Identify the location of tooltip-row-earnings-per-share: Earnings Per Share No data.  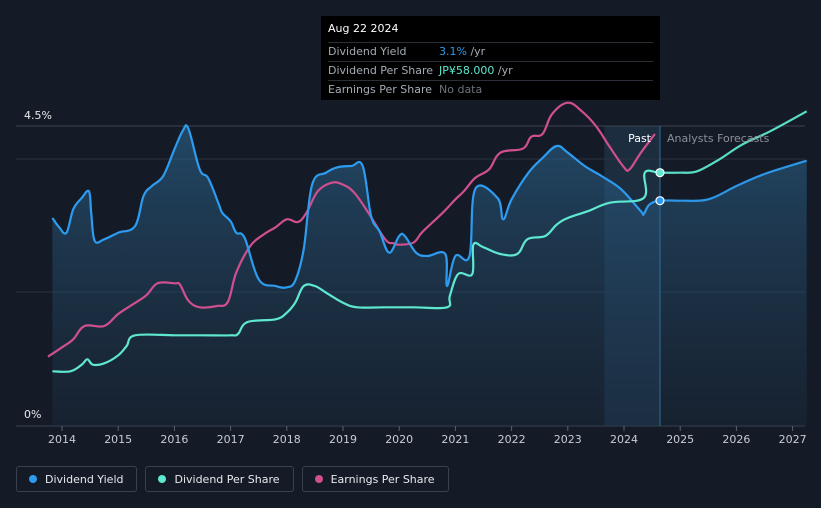
(490, 89).